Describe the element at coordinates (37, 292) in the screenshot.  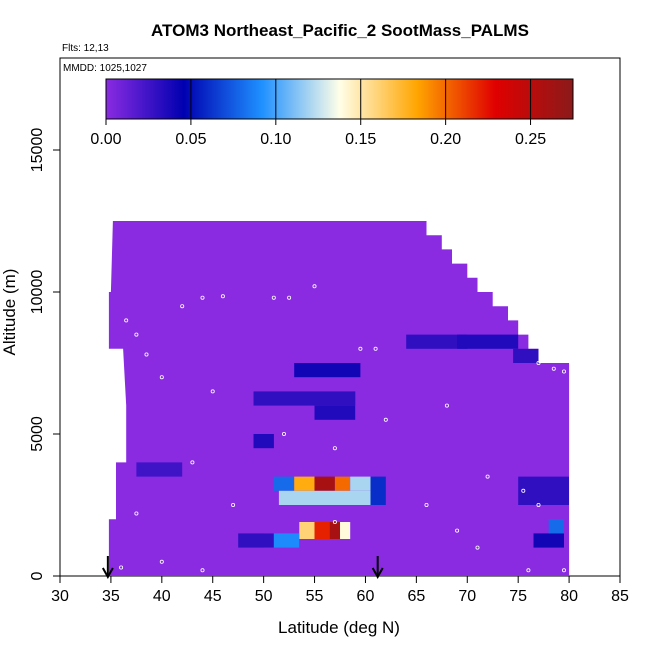
I see `y-tick-label: 10000` at that location.